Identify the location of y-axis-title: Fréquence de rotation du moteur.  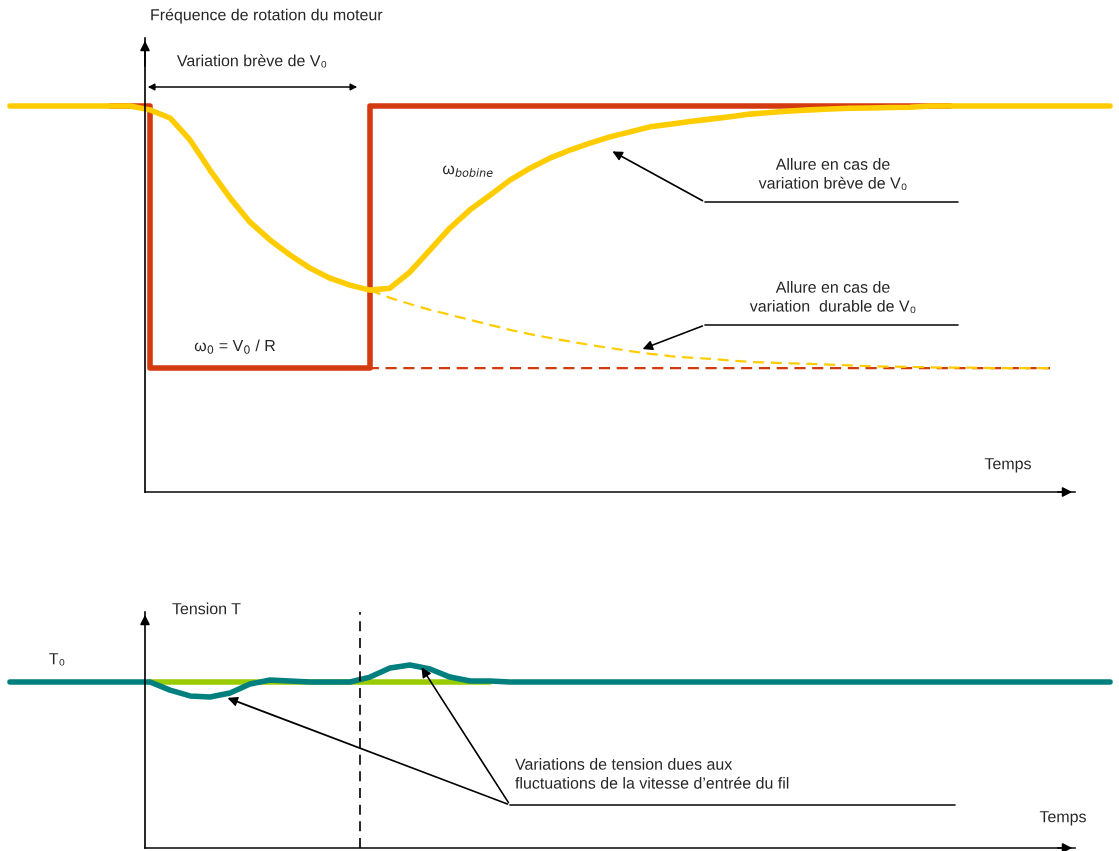
(267, 16).